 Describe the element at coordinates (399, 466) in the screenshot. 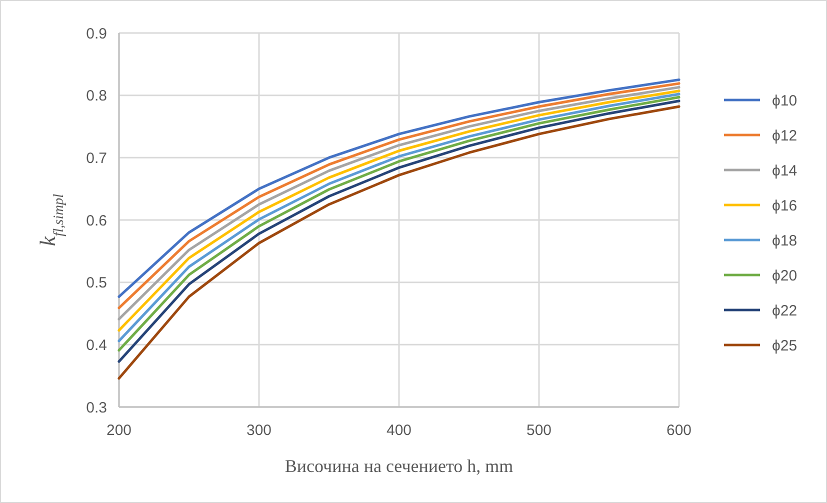

I see `x-axis-title: Височина на сечението h, mm` at that location.